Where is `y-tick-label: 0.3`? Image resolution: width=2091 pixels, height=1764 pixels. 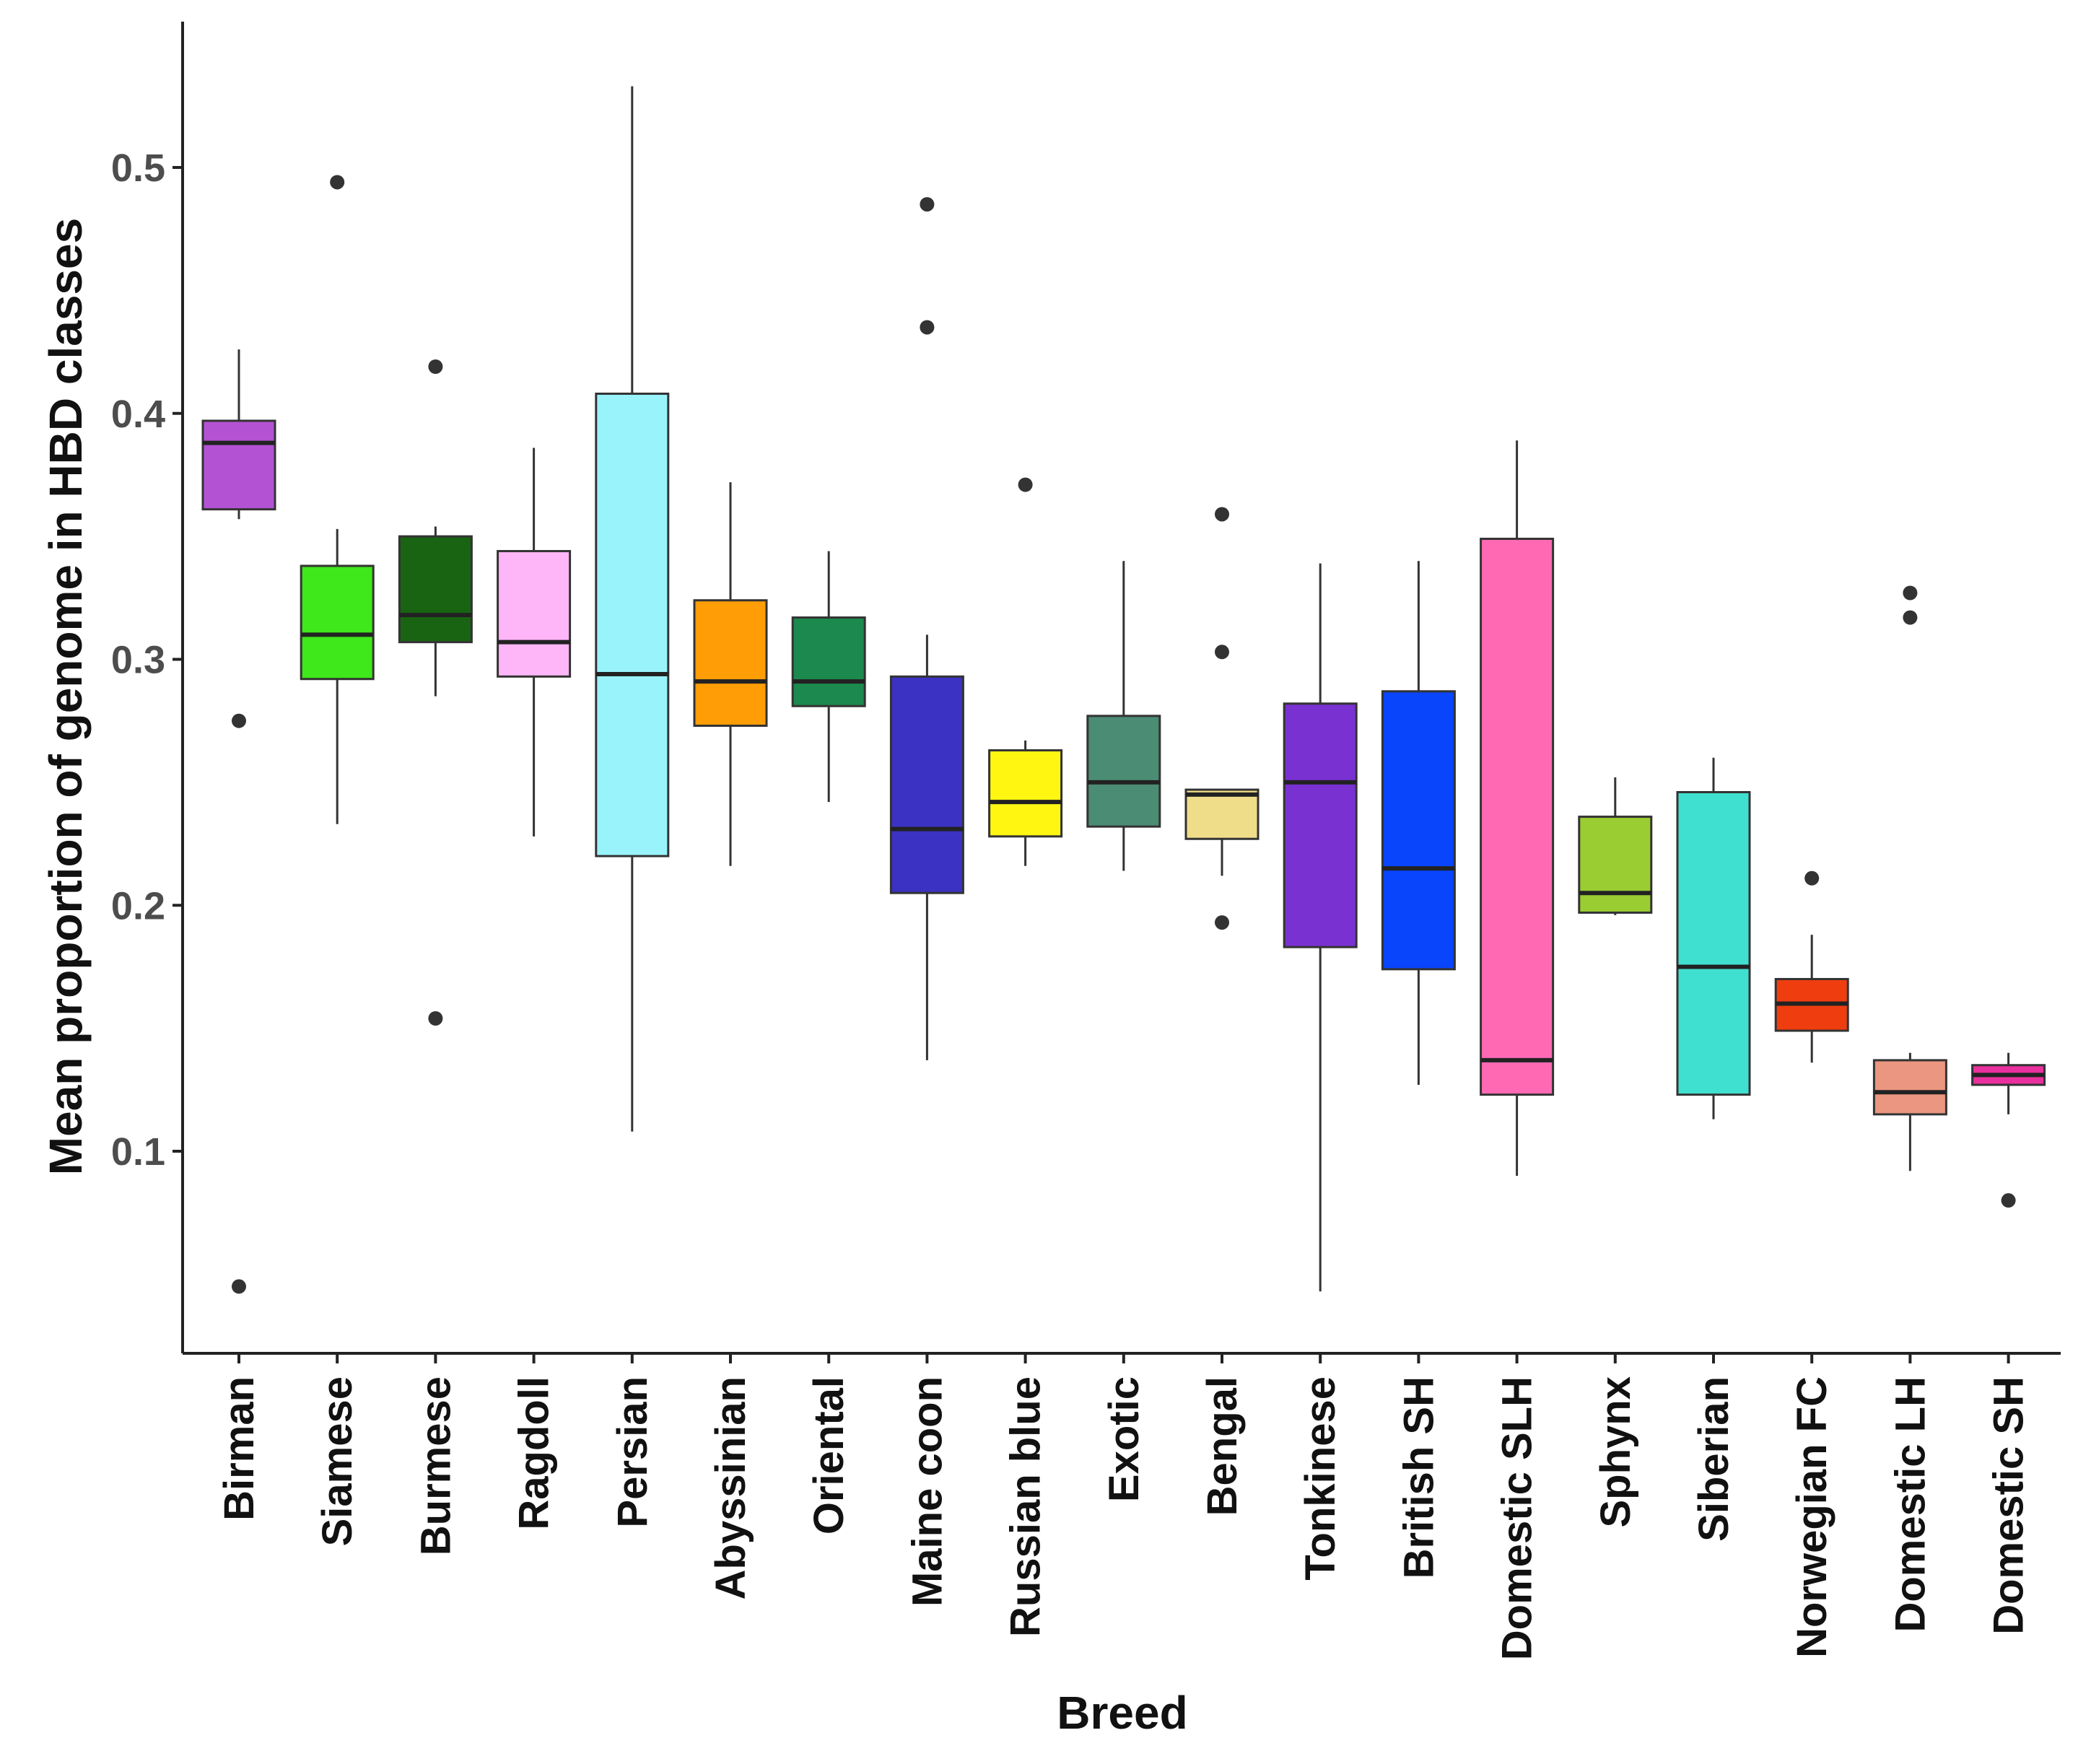
y-tick-label: 0.3 is located at coordinates (138, 660).